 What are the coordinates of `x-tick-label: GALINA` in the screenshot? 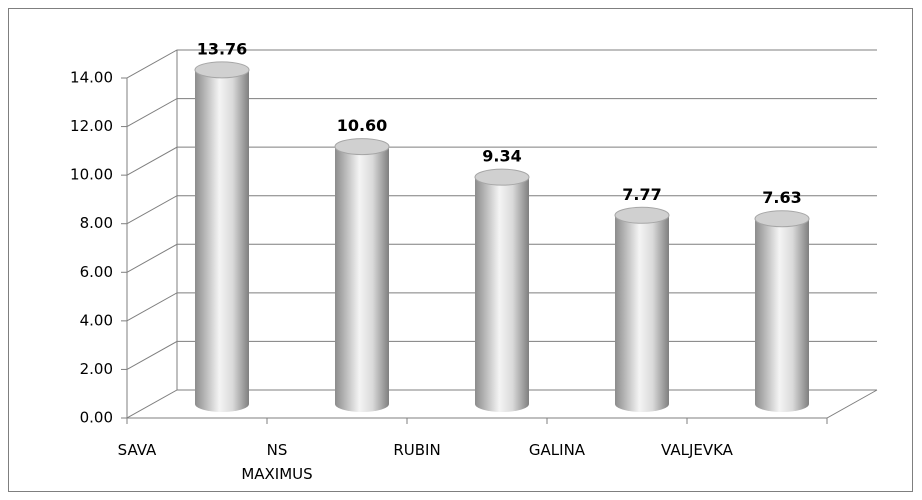 It's located at (557, 450).